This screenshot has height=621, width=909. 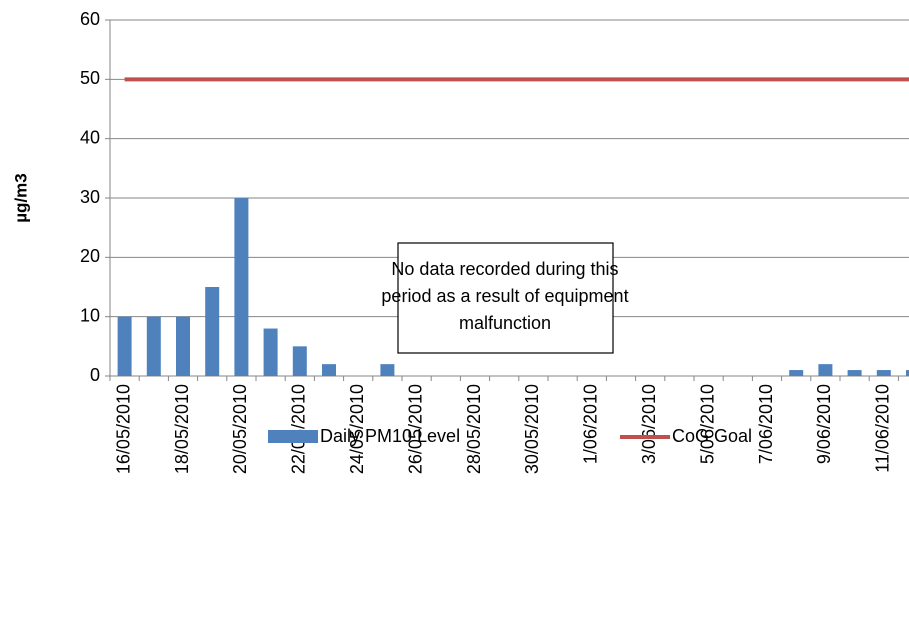 I want to click on y-tick-label: 60, so click(x=90, y=19).